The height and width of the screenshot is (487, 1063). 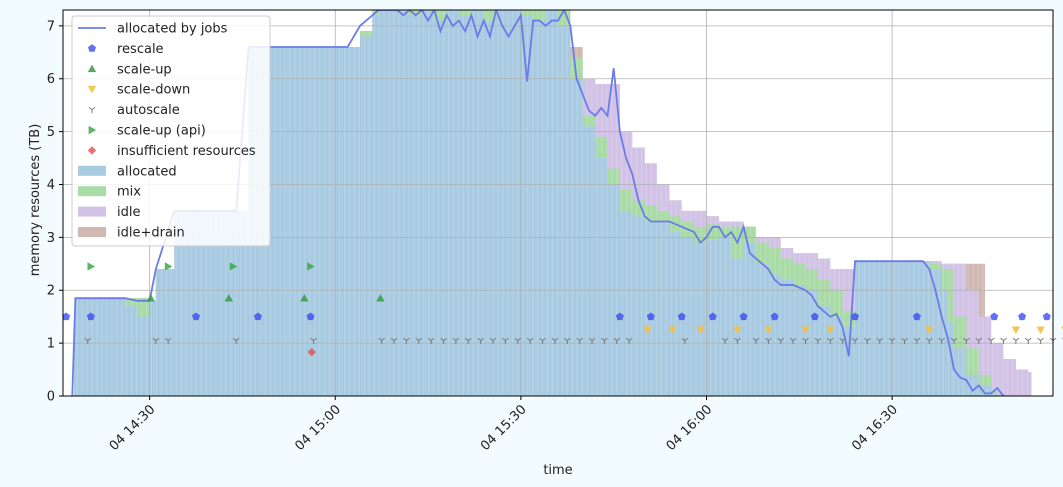 I want to click on y-axis-label: memory resources (TB), so click(x=35, y=200).